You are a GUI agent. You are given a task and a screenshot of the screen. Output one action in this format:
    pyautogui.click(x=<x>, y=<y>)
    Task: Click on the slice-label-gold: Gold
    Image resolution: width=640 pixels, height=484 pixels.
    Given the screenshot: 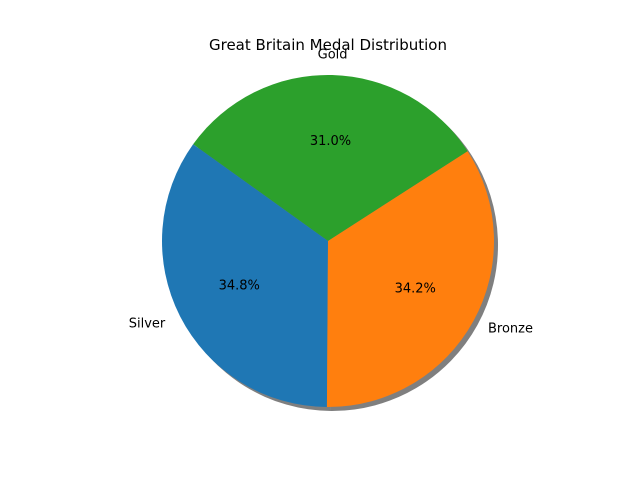 What is the action you would take?
    pyautogui.click(x=333, y=54)
    